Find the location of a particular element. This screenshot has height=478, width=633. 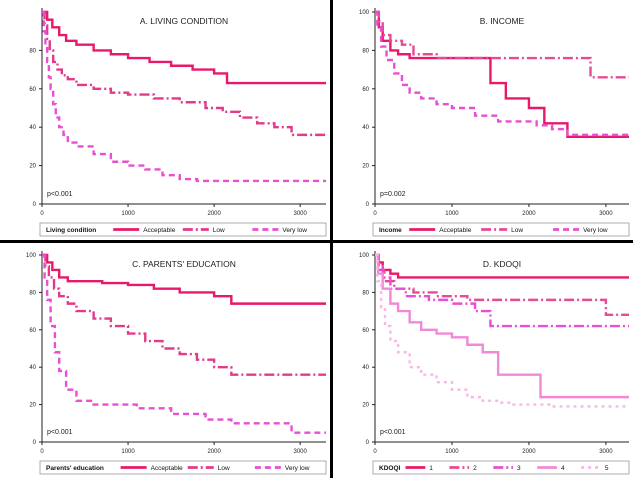

series-line-very-low is located at coordinates (502, 73).